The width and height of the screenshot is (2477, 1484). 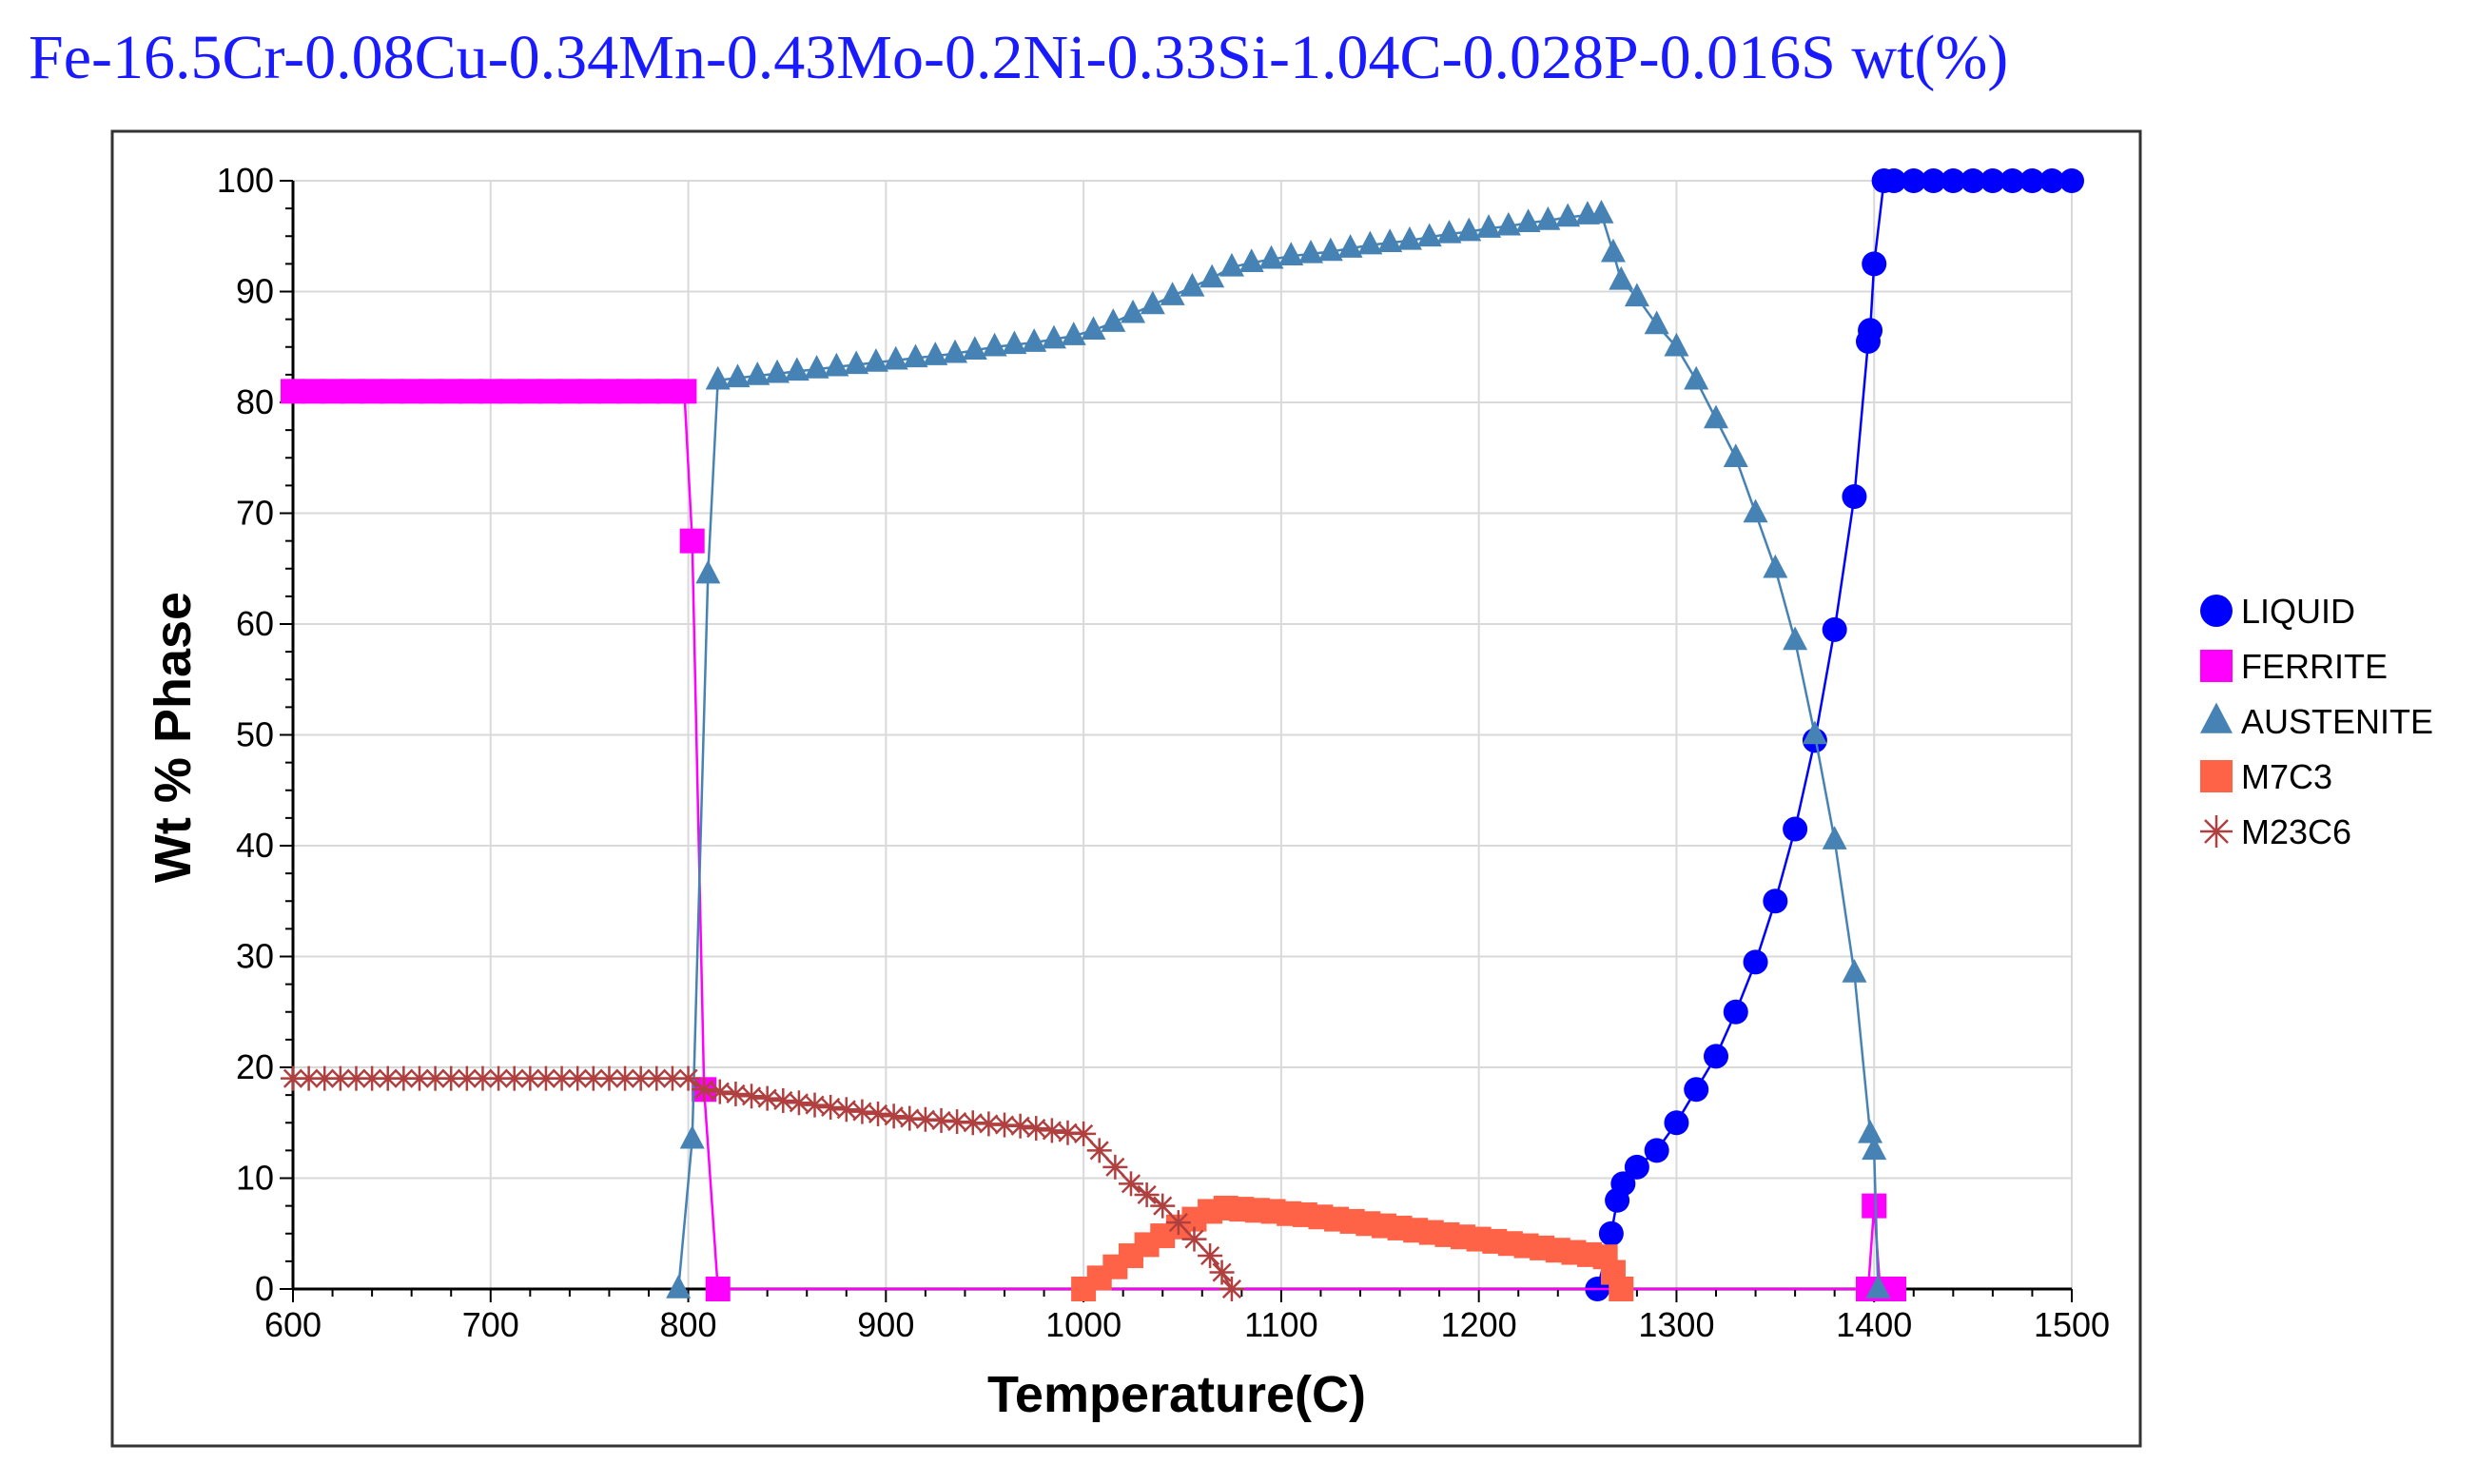 I want to click on legend-marker-austenite, so click(x=2217, y=717).